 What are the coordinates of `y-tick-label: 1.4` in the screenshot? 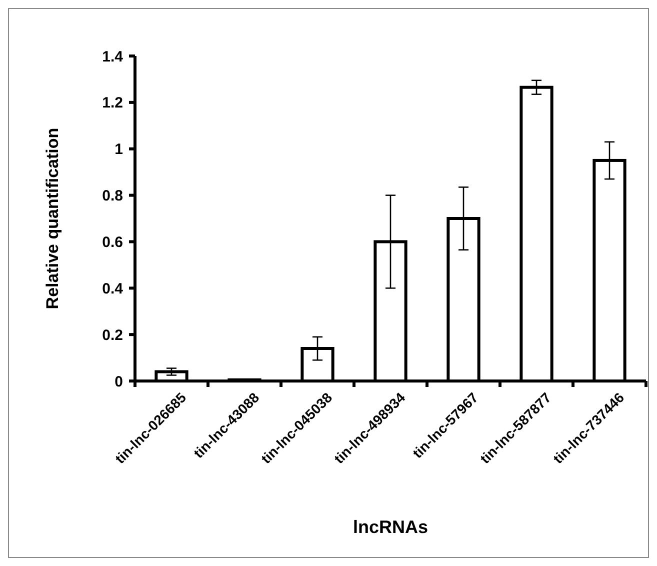 It's located at (113, 57).